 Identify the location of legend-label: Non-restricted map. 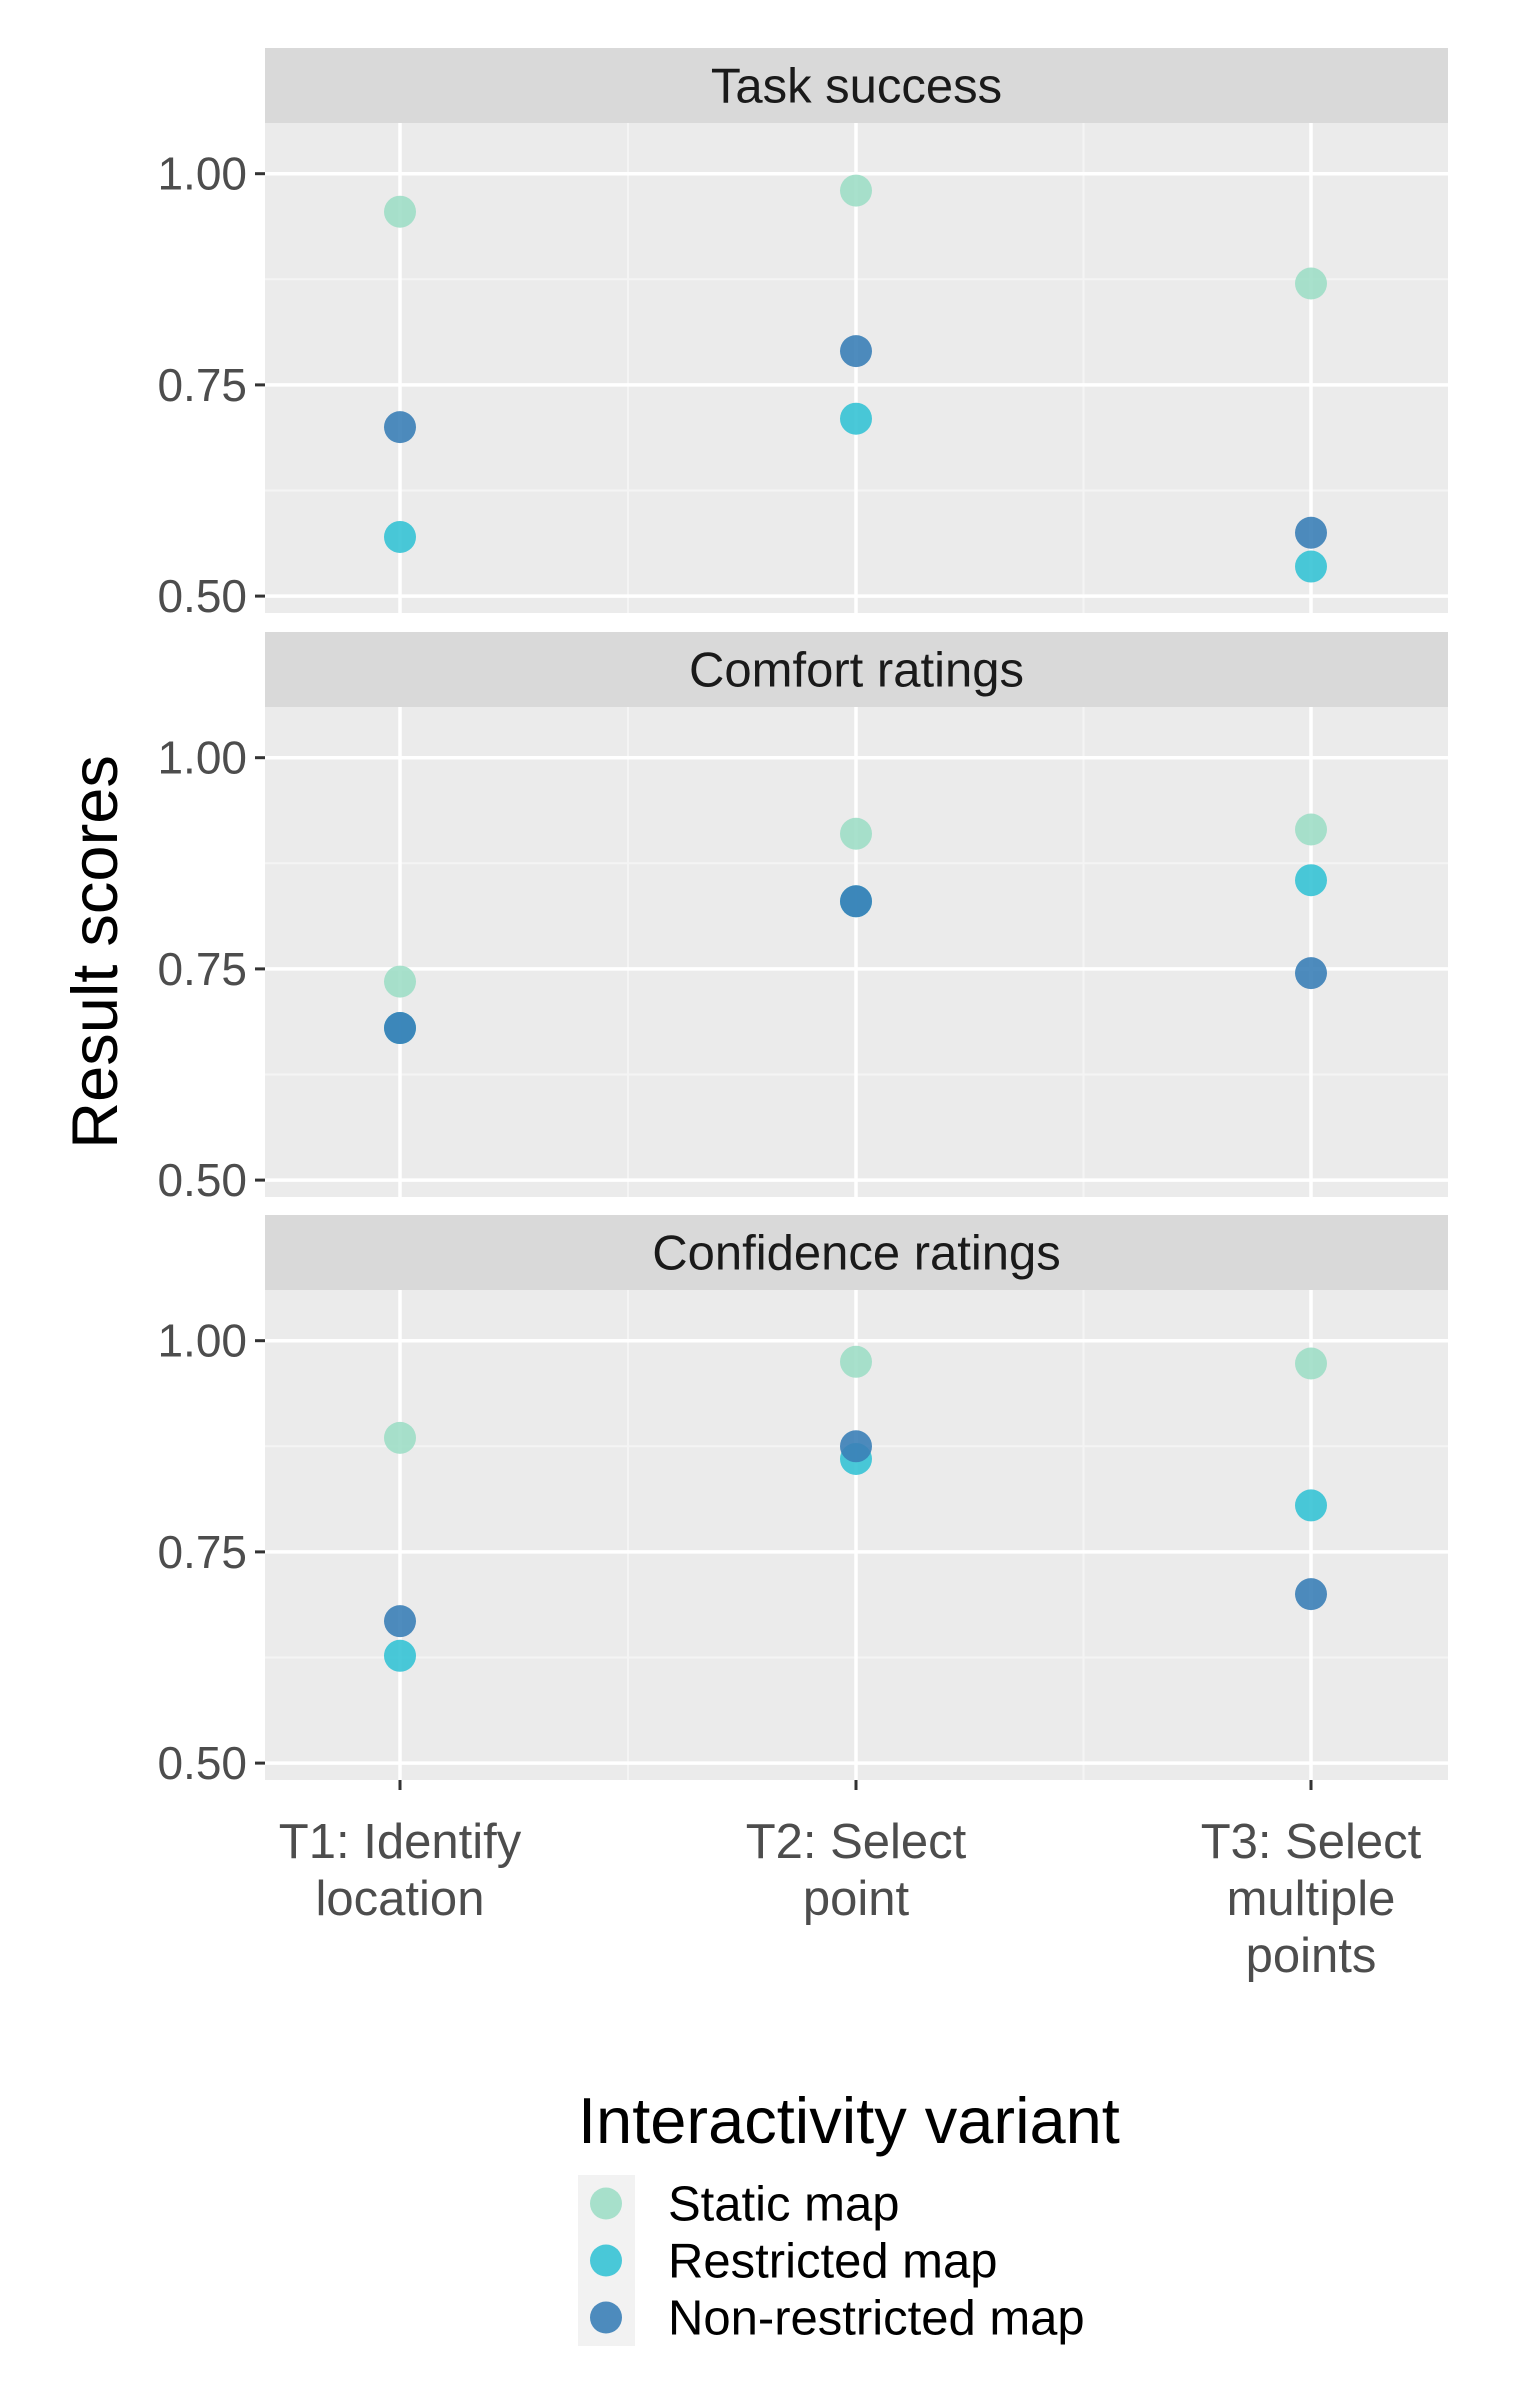
(876, 2319).